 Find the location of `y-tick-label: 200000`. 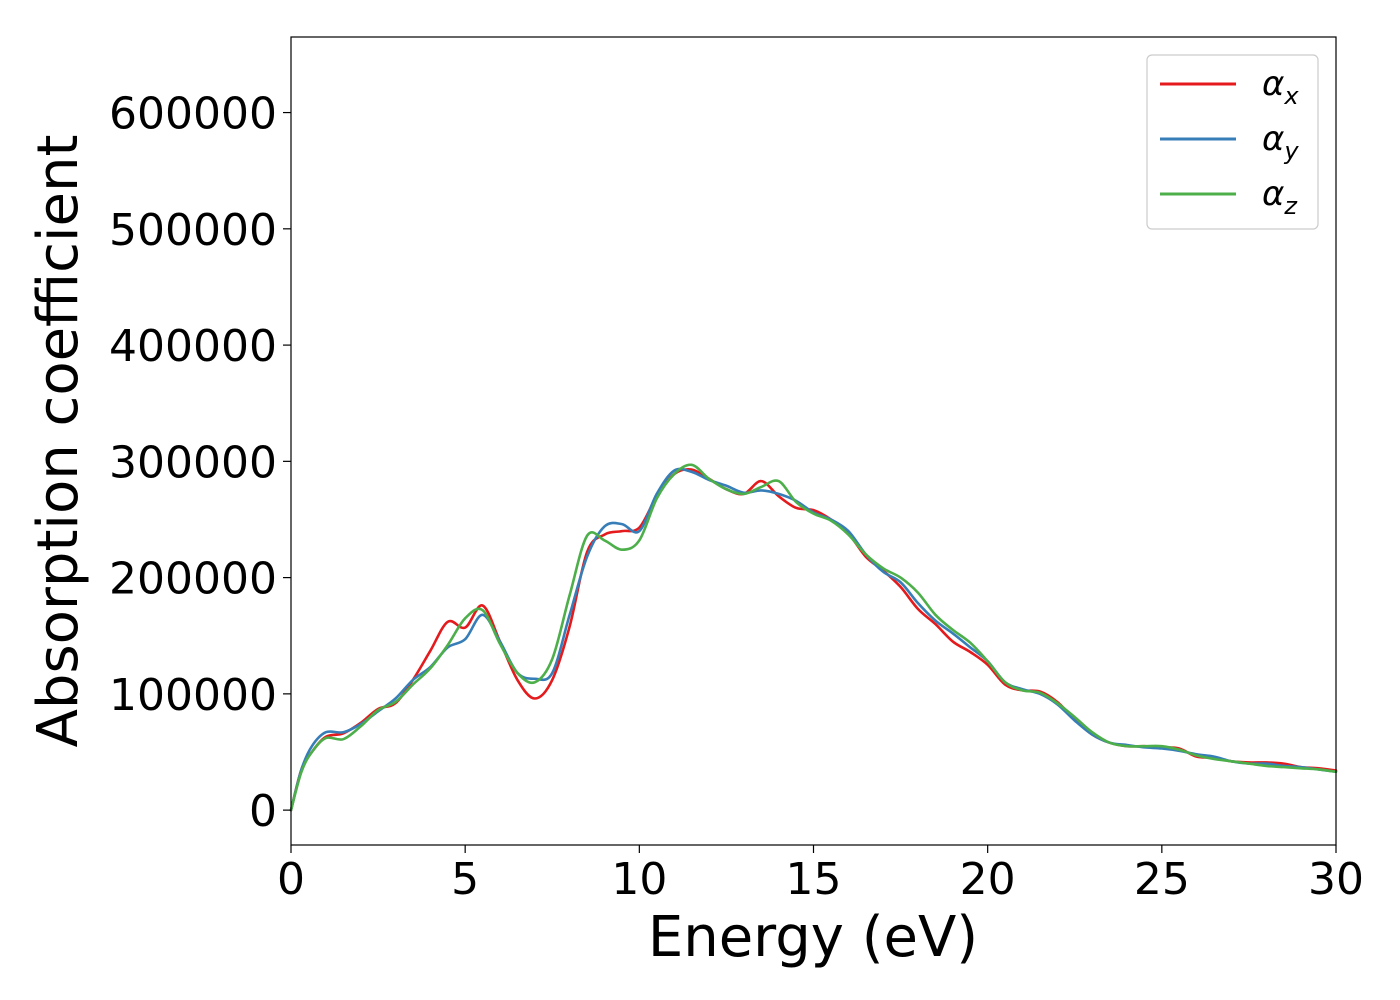

y-tick-label: 200000 is located at coordinates (193, 579).